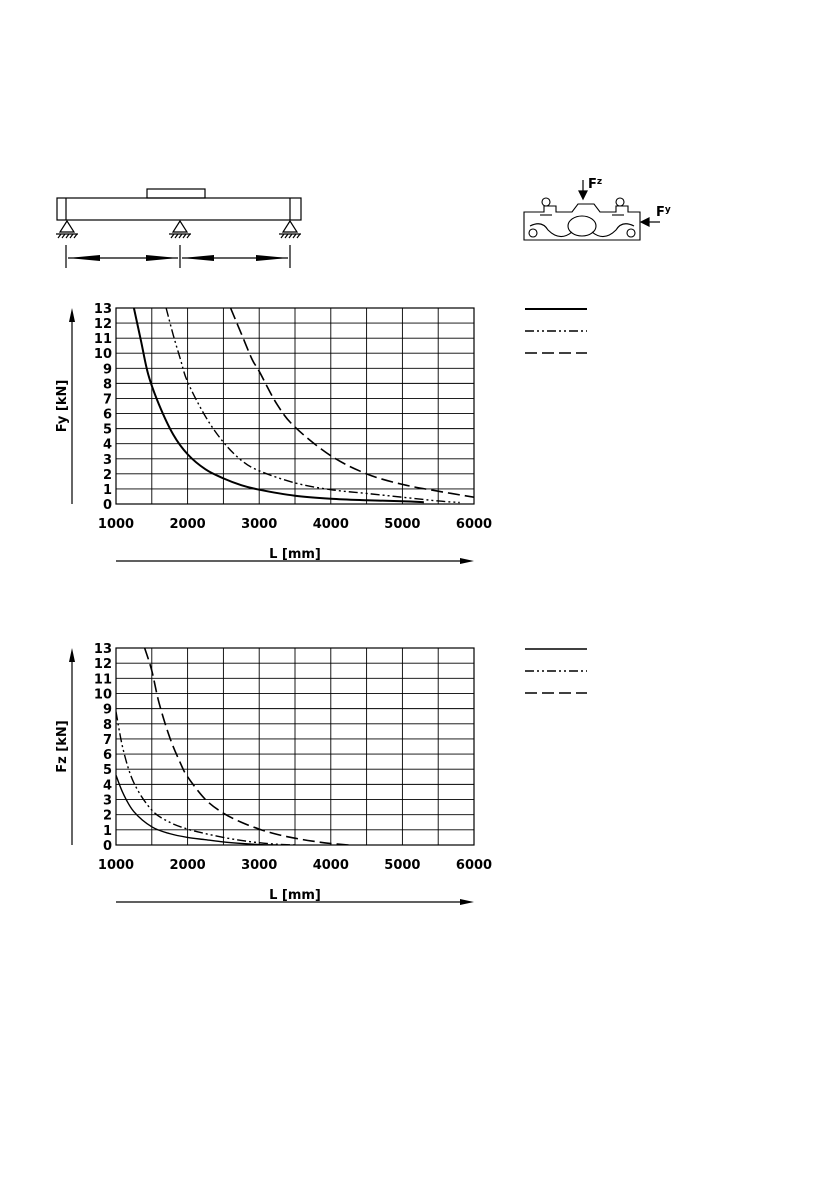 This screenshot has height=1191, width=840. I want to click on force-fy-arrow-icon, so click(649, 222).